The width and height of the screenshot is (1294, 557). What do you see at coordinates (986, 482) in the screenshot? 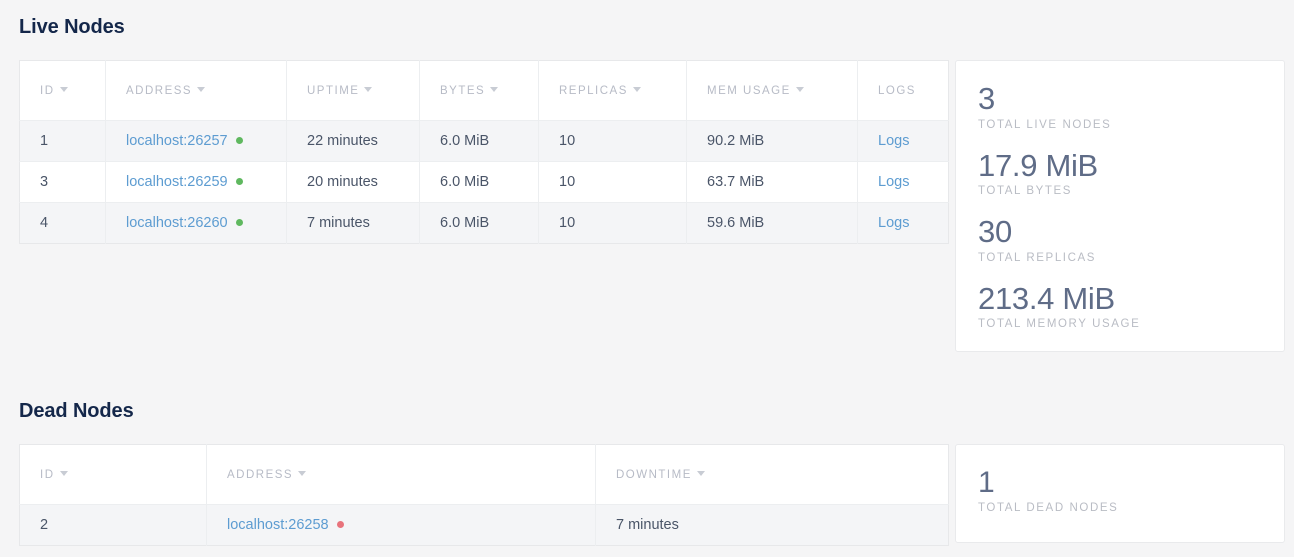
I see `stat-value: 1` at bounding box center [986, 482].